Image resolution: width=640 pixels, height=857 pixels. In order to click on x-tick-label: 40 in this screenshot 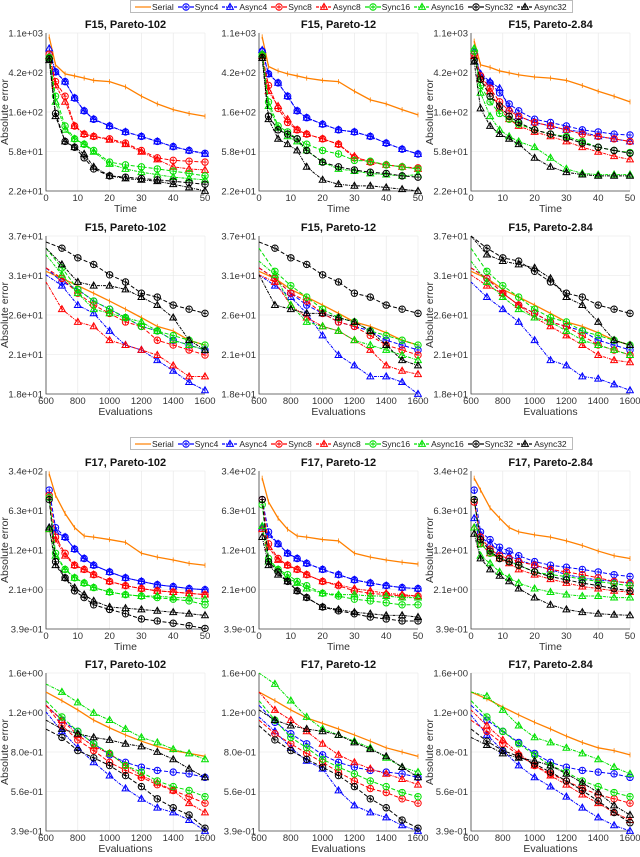, I will do `click(386, 636)`.